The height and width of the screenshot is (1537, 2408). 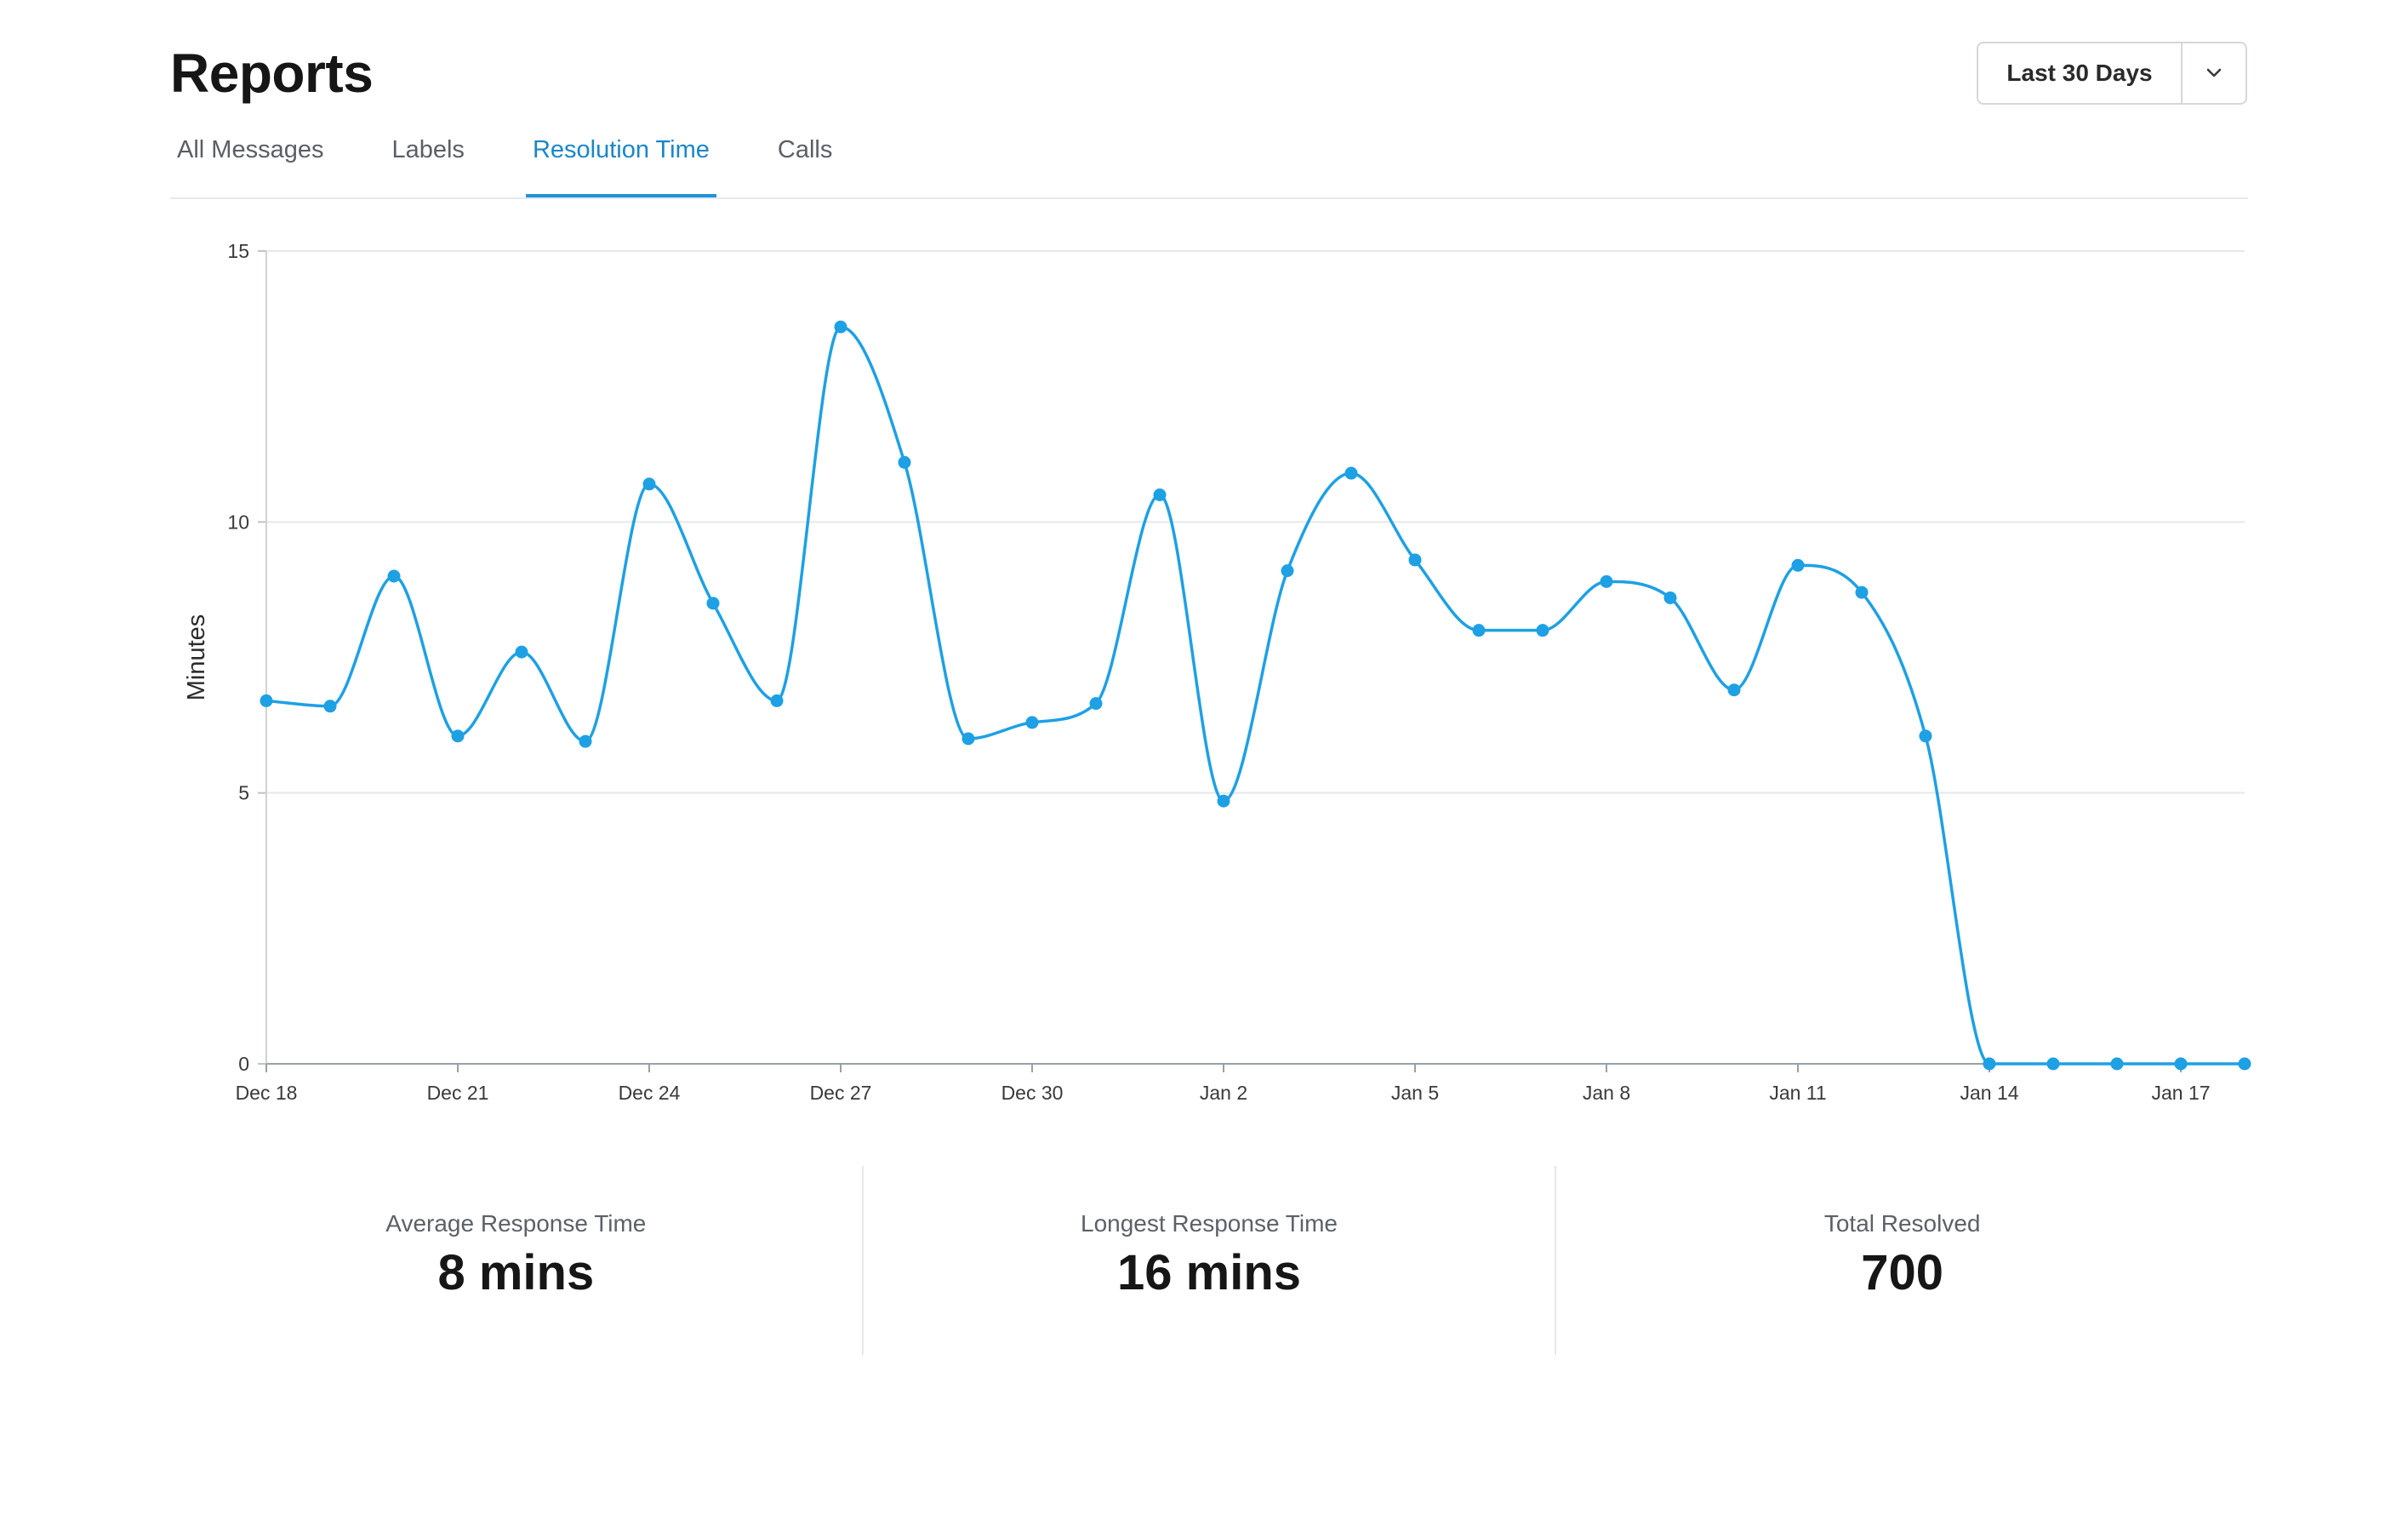 I want to click on x-tick-label: Jan 14, so click(x=1989, y=1093).